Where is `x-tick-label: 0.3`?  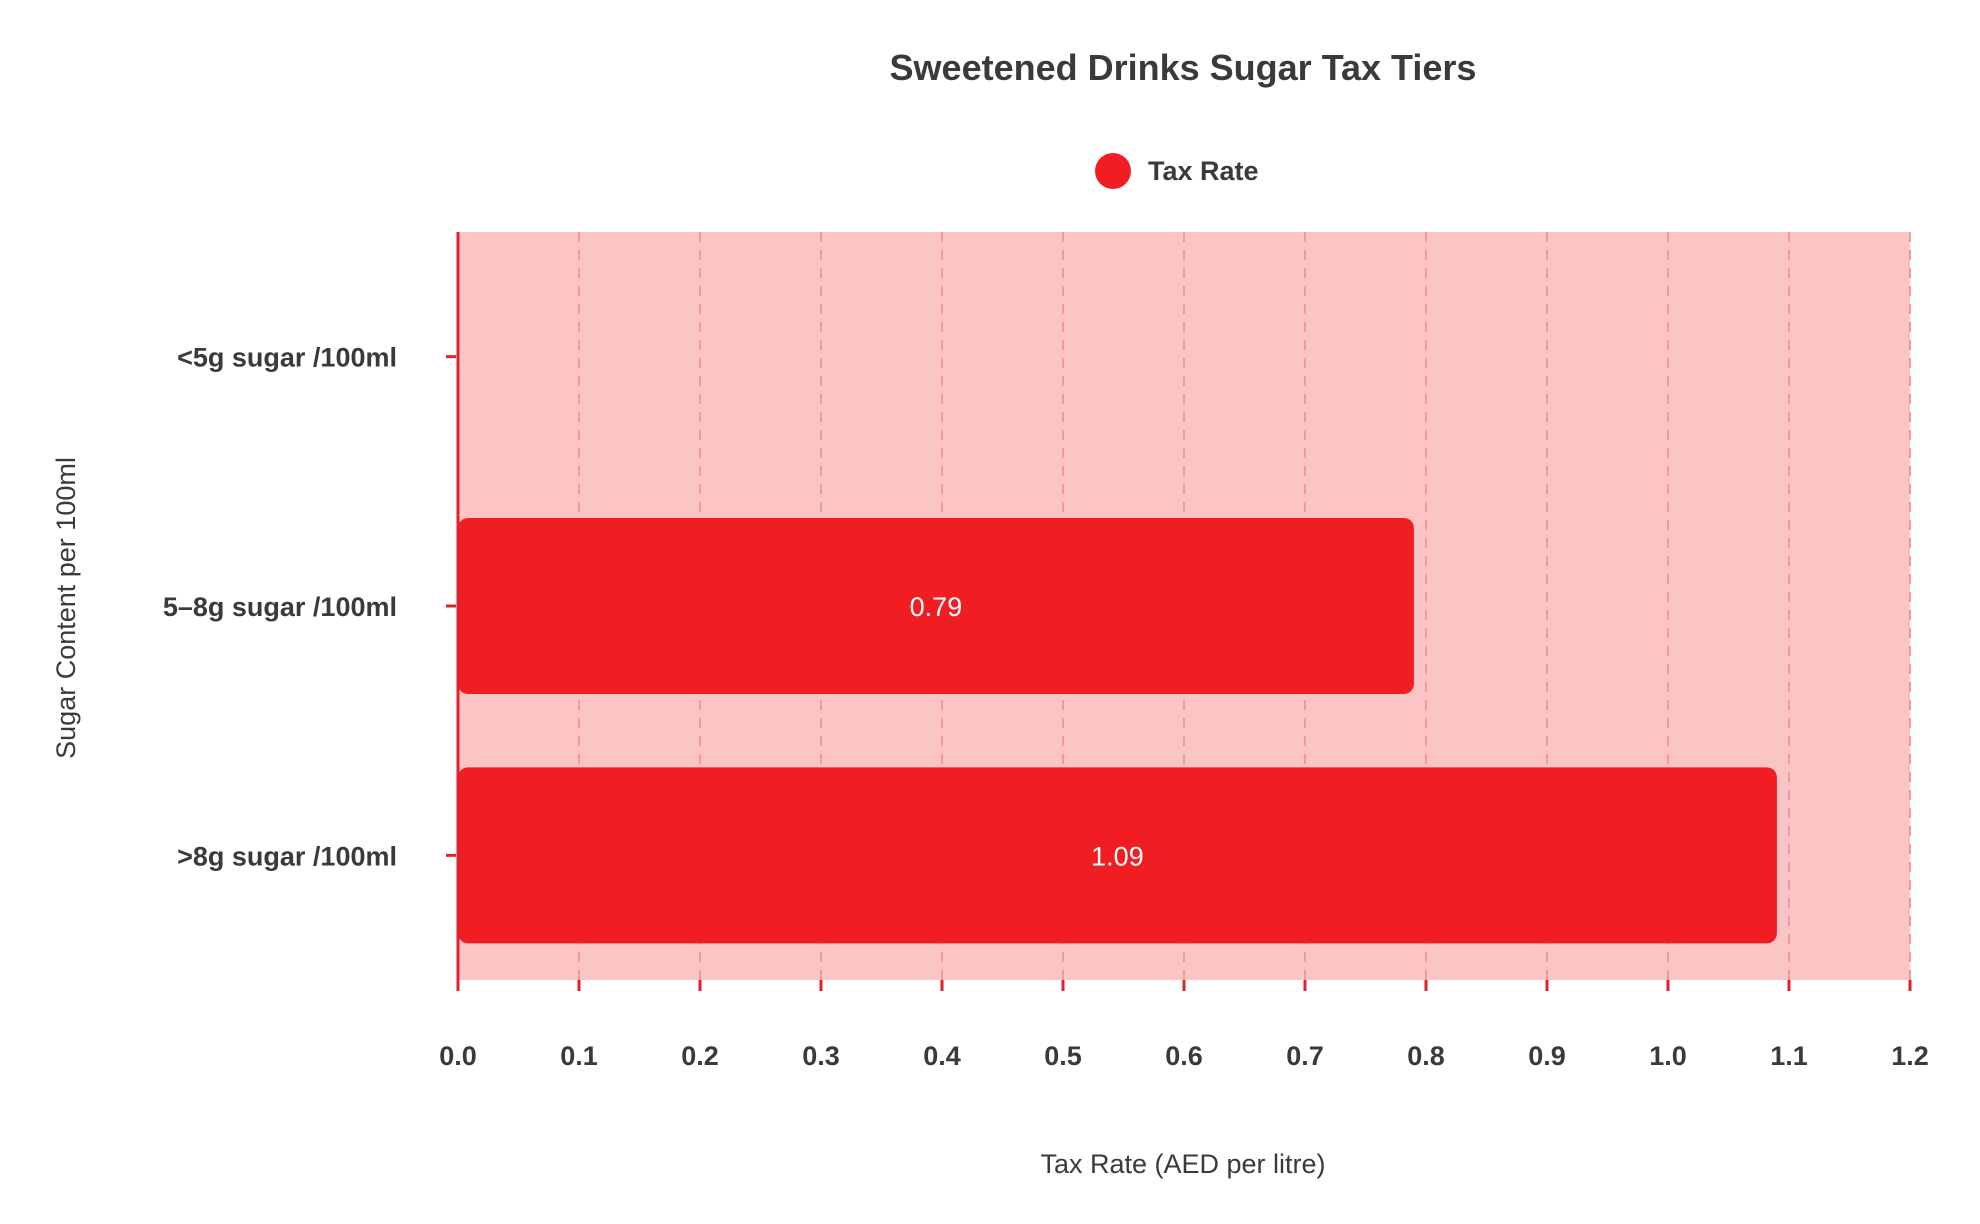
x-tick-label: 0.3 is located at coordinates (821, 1056).